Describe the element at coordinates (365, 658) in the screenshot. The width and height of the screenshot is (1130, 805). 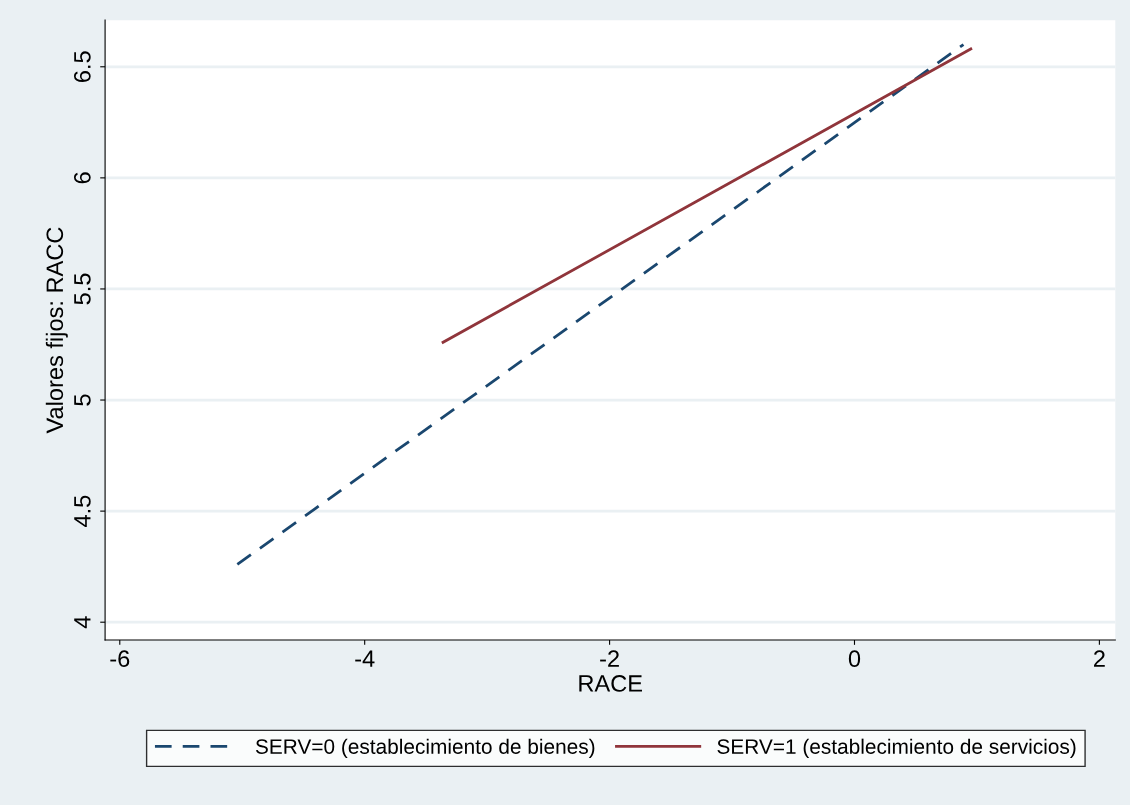
I see `x-tick-label: -4` at that location.